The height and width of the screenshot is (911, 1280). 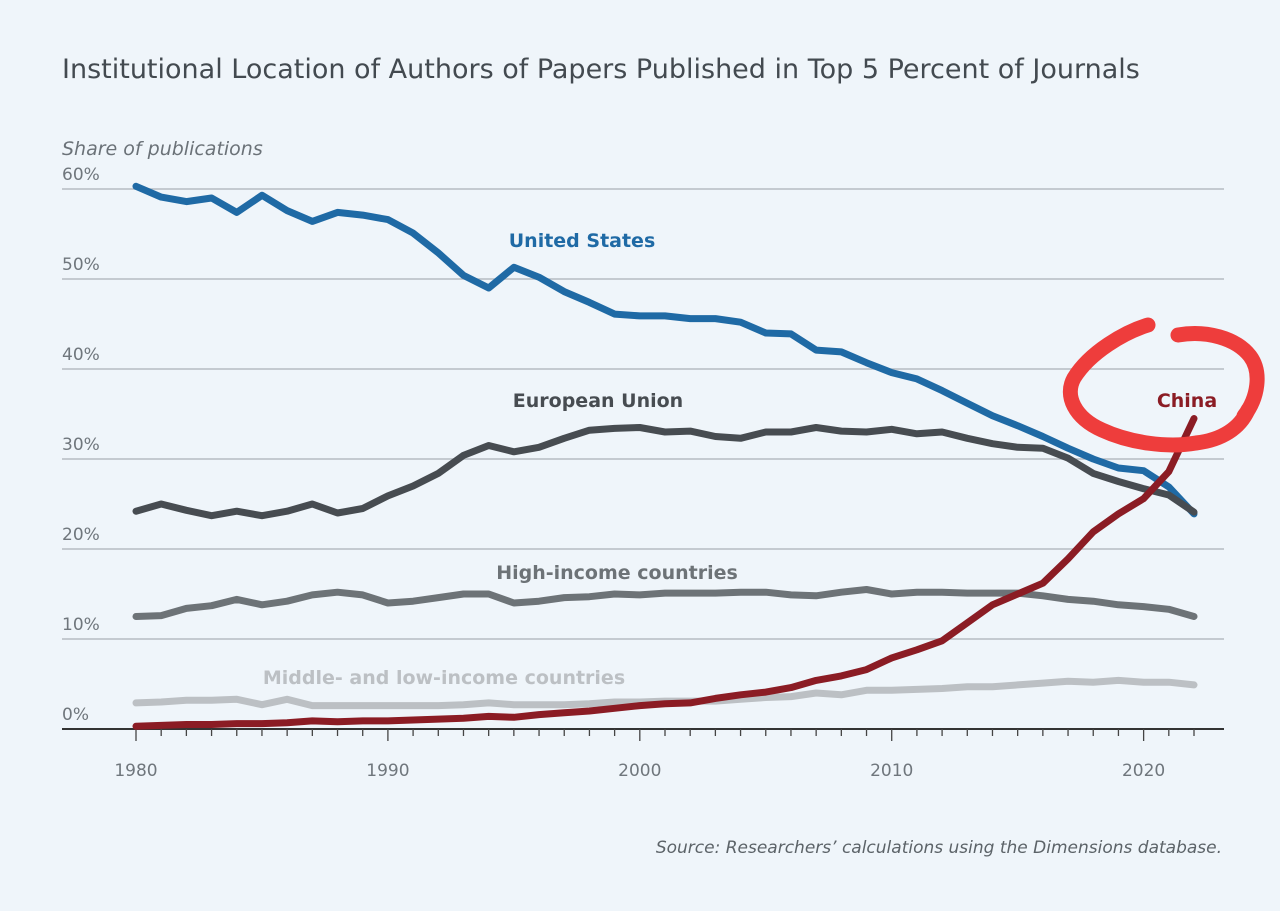 I want to click on china-circle-stroke-right, so click(x=1217, y=375).